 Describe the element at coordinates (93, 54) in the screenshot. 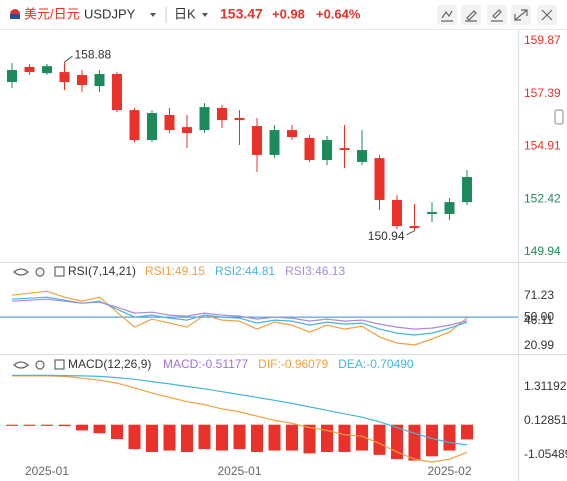

I see `high-annotation: 158.88` at that location.